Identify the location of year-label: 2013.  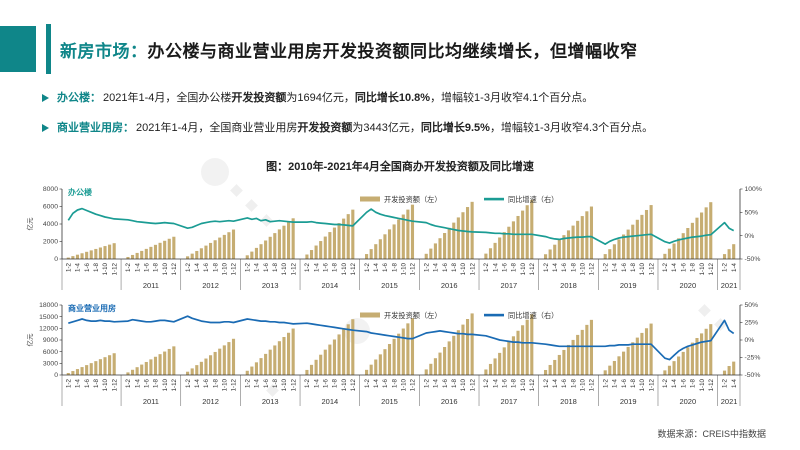
(270, 401).